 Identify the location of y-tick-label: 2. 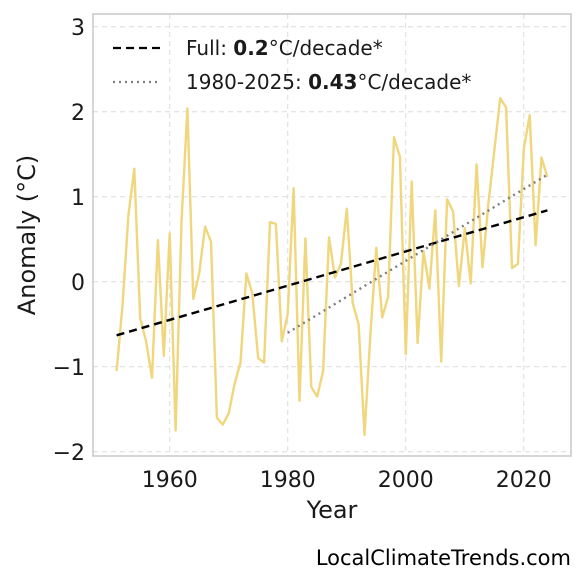
(78, 113).